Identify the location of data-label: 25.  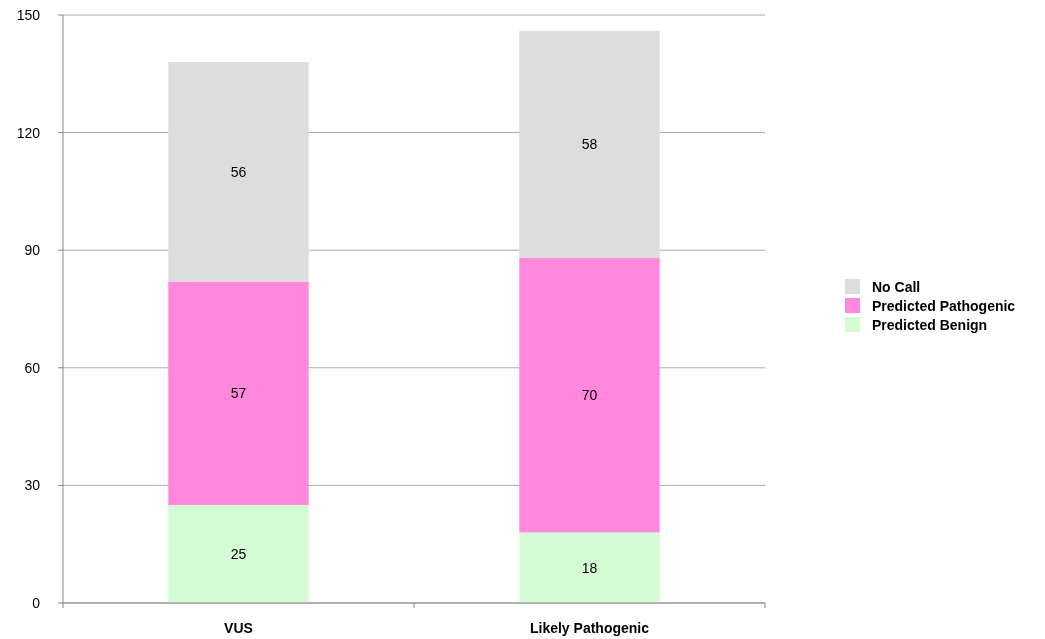
(238, 554).